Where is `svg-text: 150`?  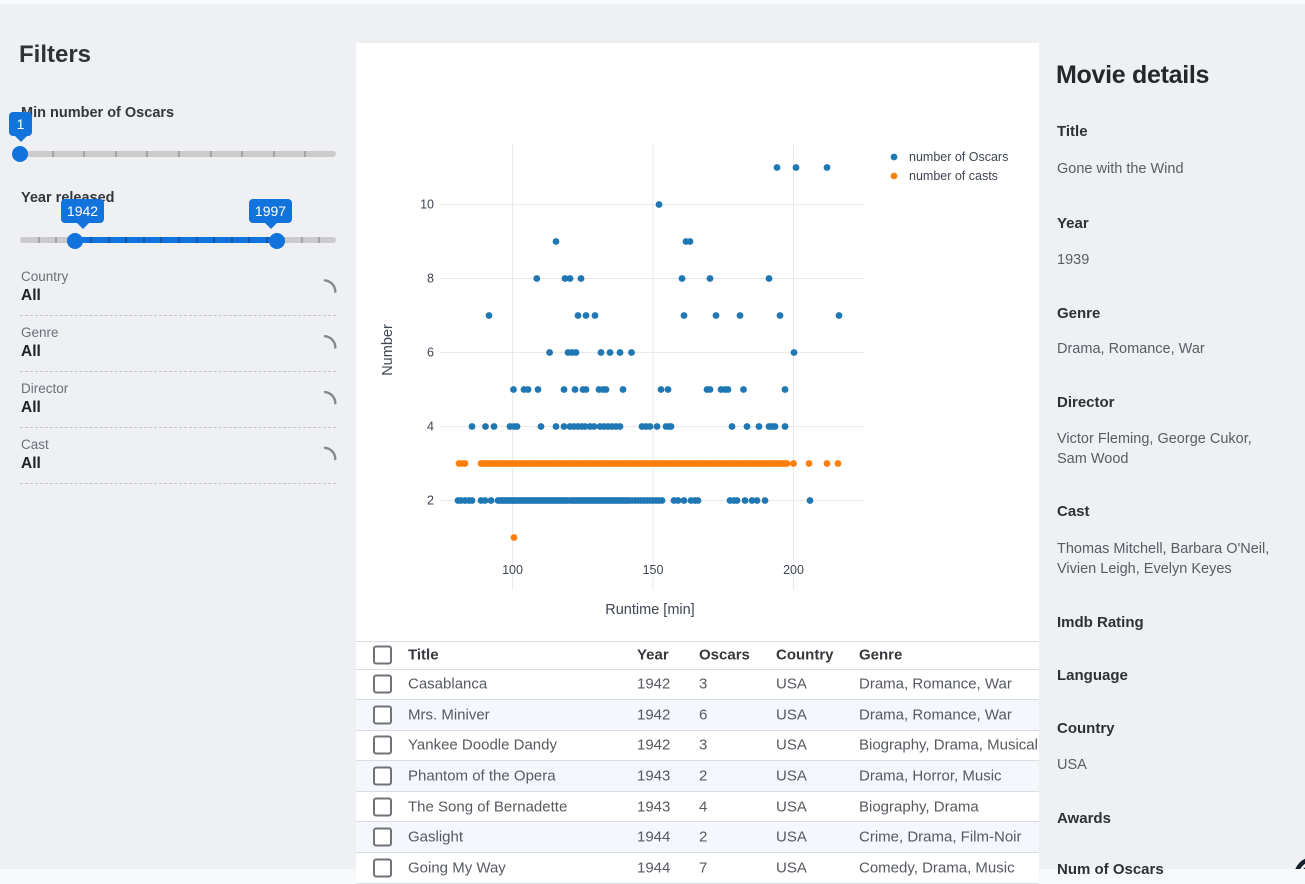 svg-text: 150 is located at coordinates (653, 570).